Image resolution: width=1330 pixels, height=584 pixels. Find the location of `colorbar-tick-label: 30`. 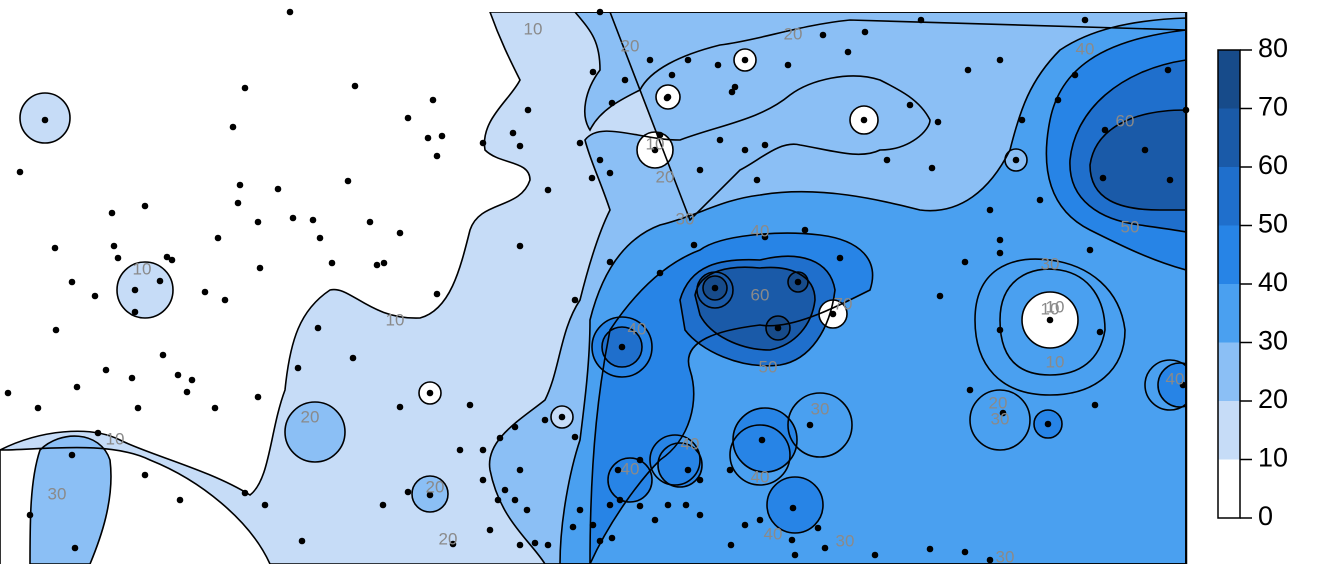

colorbar-tick-label: 30 is located at coordinates (1273, 341).